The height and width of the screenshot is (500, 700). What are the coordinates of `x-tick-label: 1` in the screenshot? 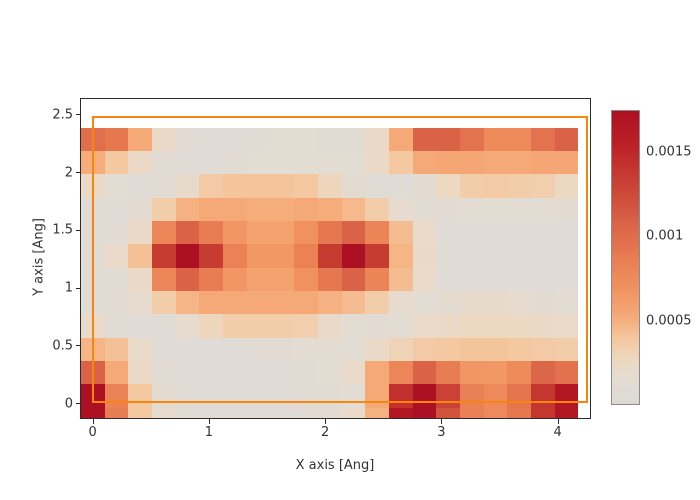 It's located at (209, 432).